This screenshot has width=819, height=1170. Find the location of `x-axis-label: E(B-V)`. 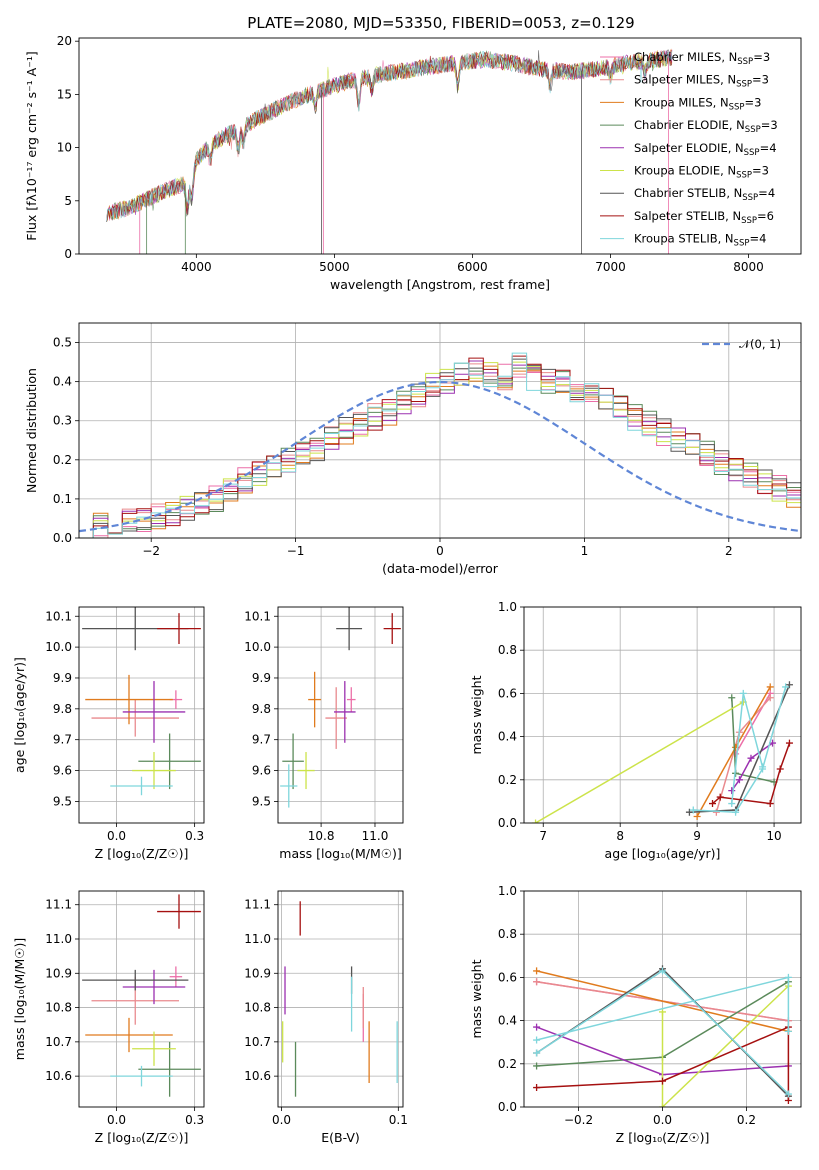

x-axis-label: E(B-V) is located at coordinates (340, 1137).